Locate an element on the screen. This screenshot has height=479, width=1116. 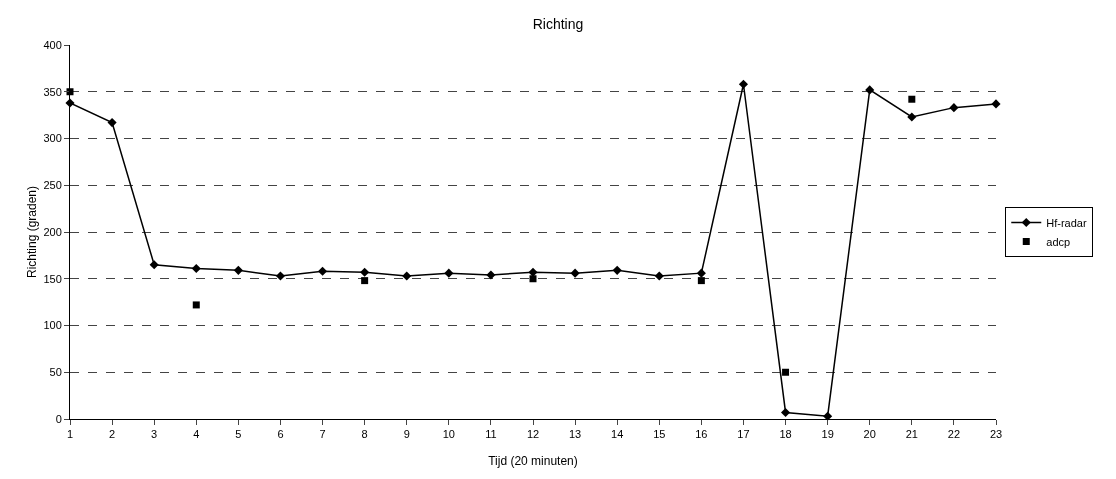
x-tick-label: 8 is located at coordinates (364, 434).